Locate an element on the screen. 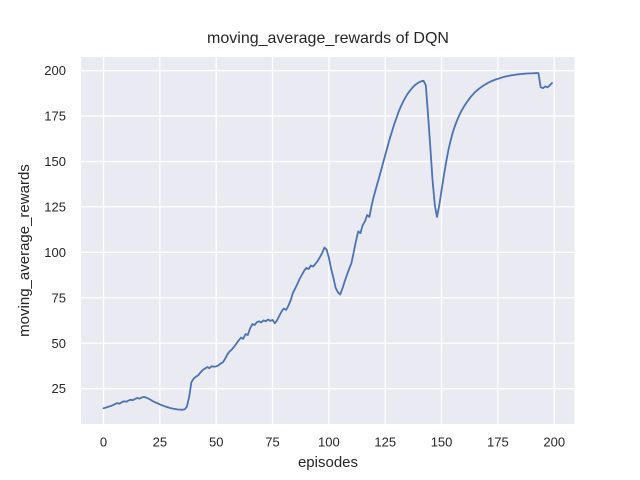  x-tick-label: 100 is located at coordinates (329, 442).